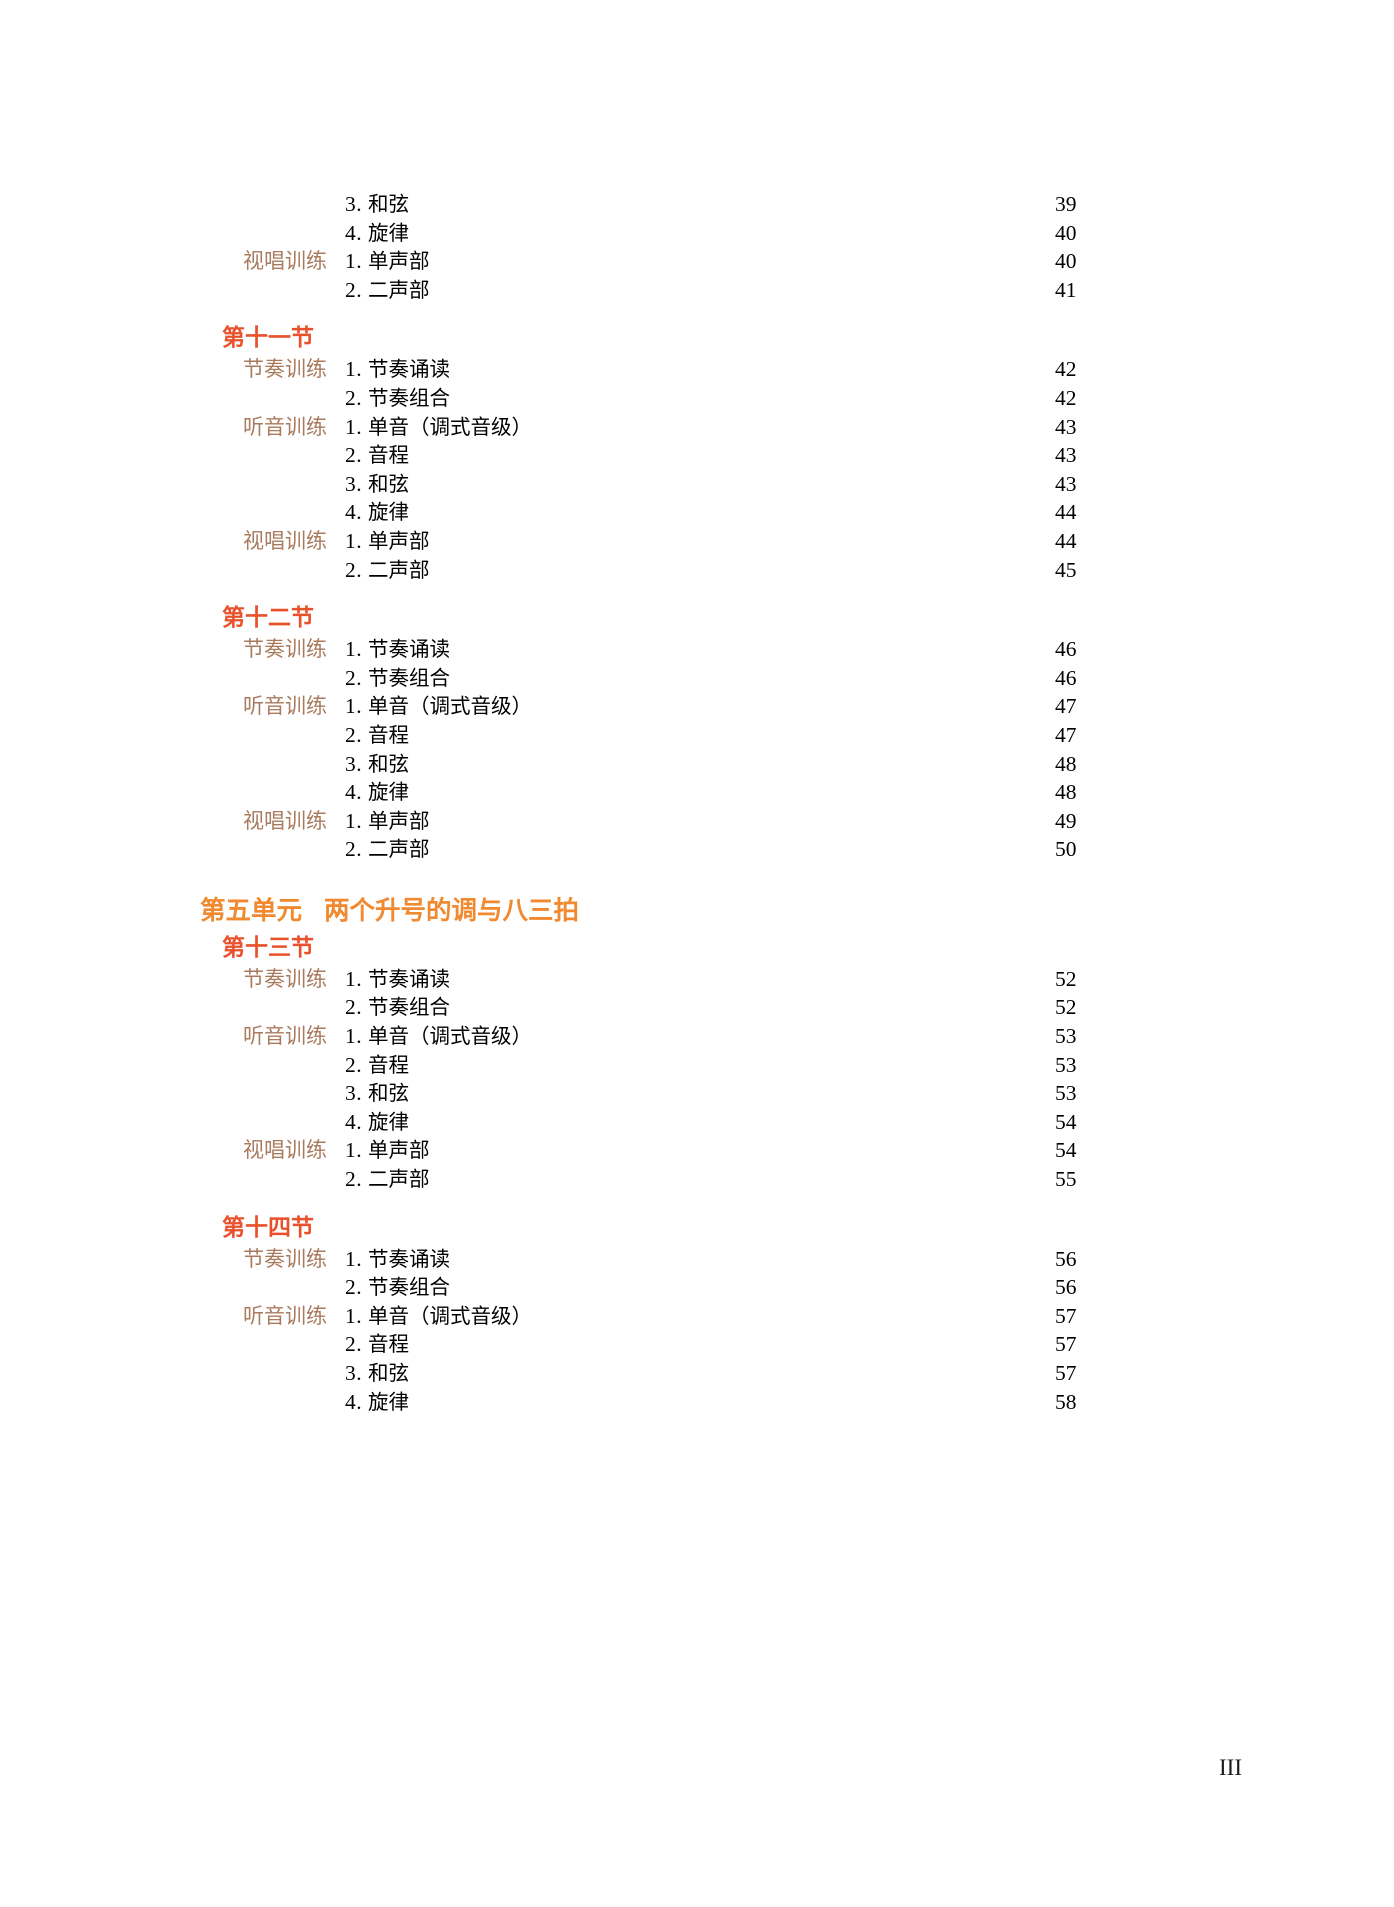  Describe the element at coordinates (697, 570) in the screenshot. I see `toc-entry: 2. 二声部 45` at that location.